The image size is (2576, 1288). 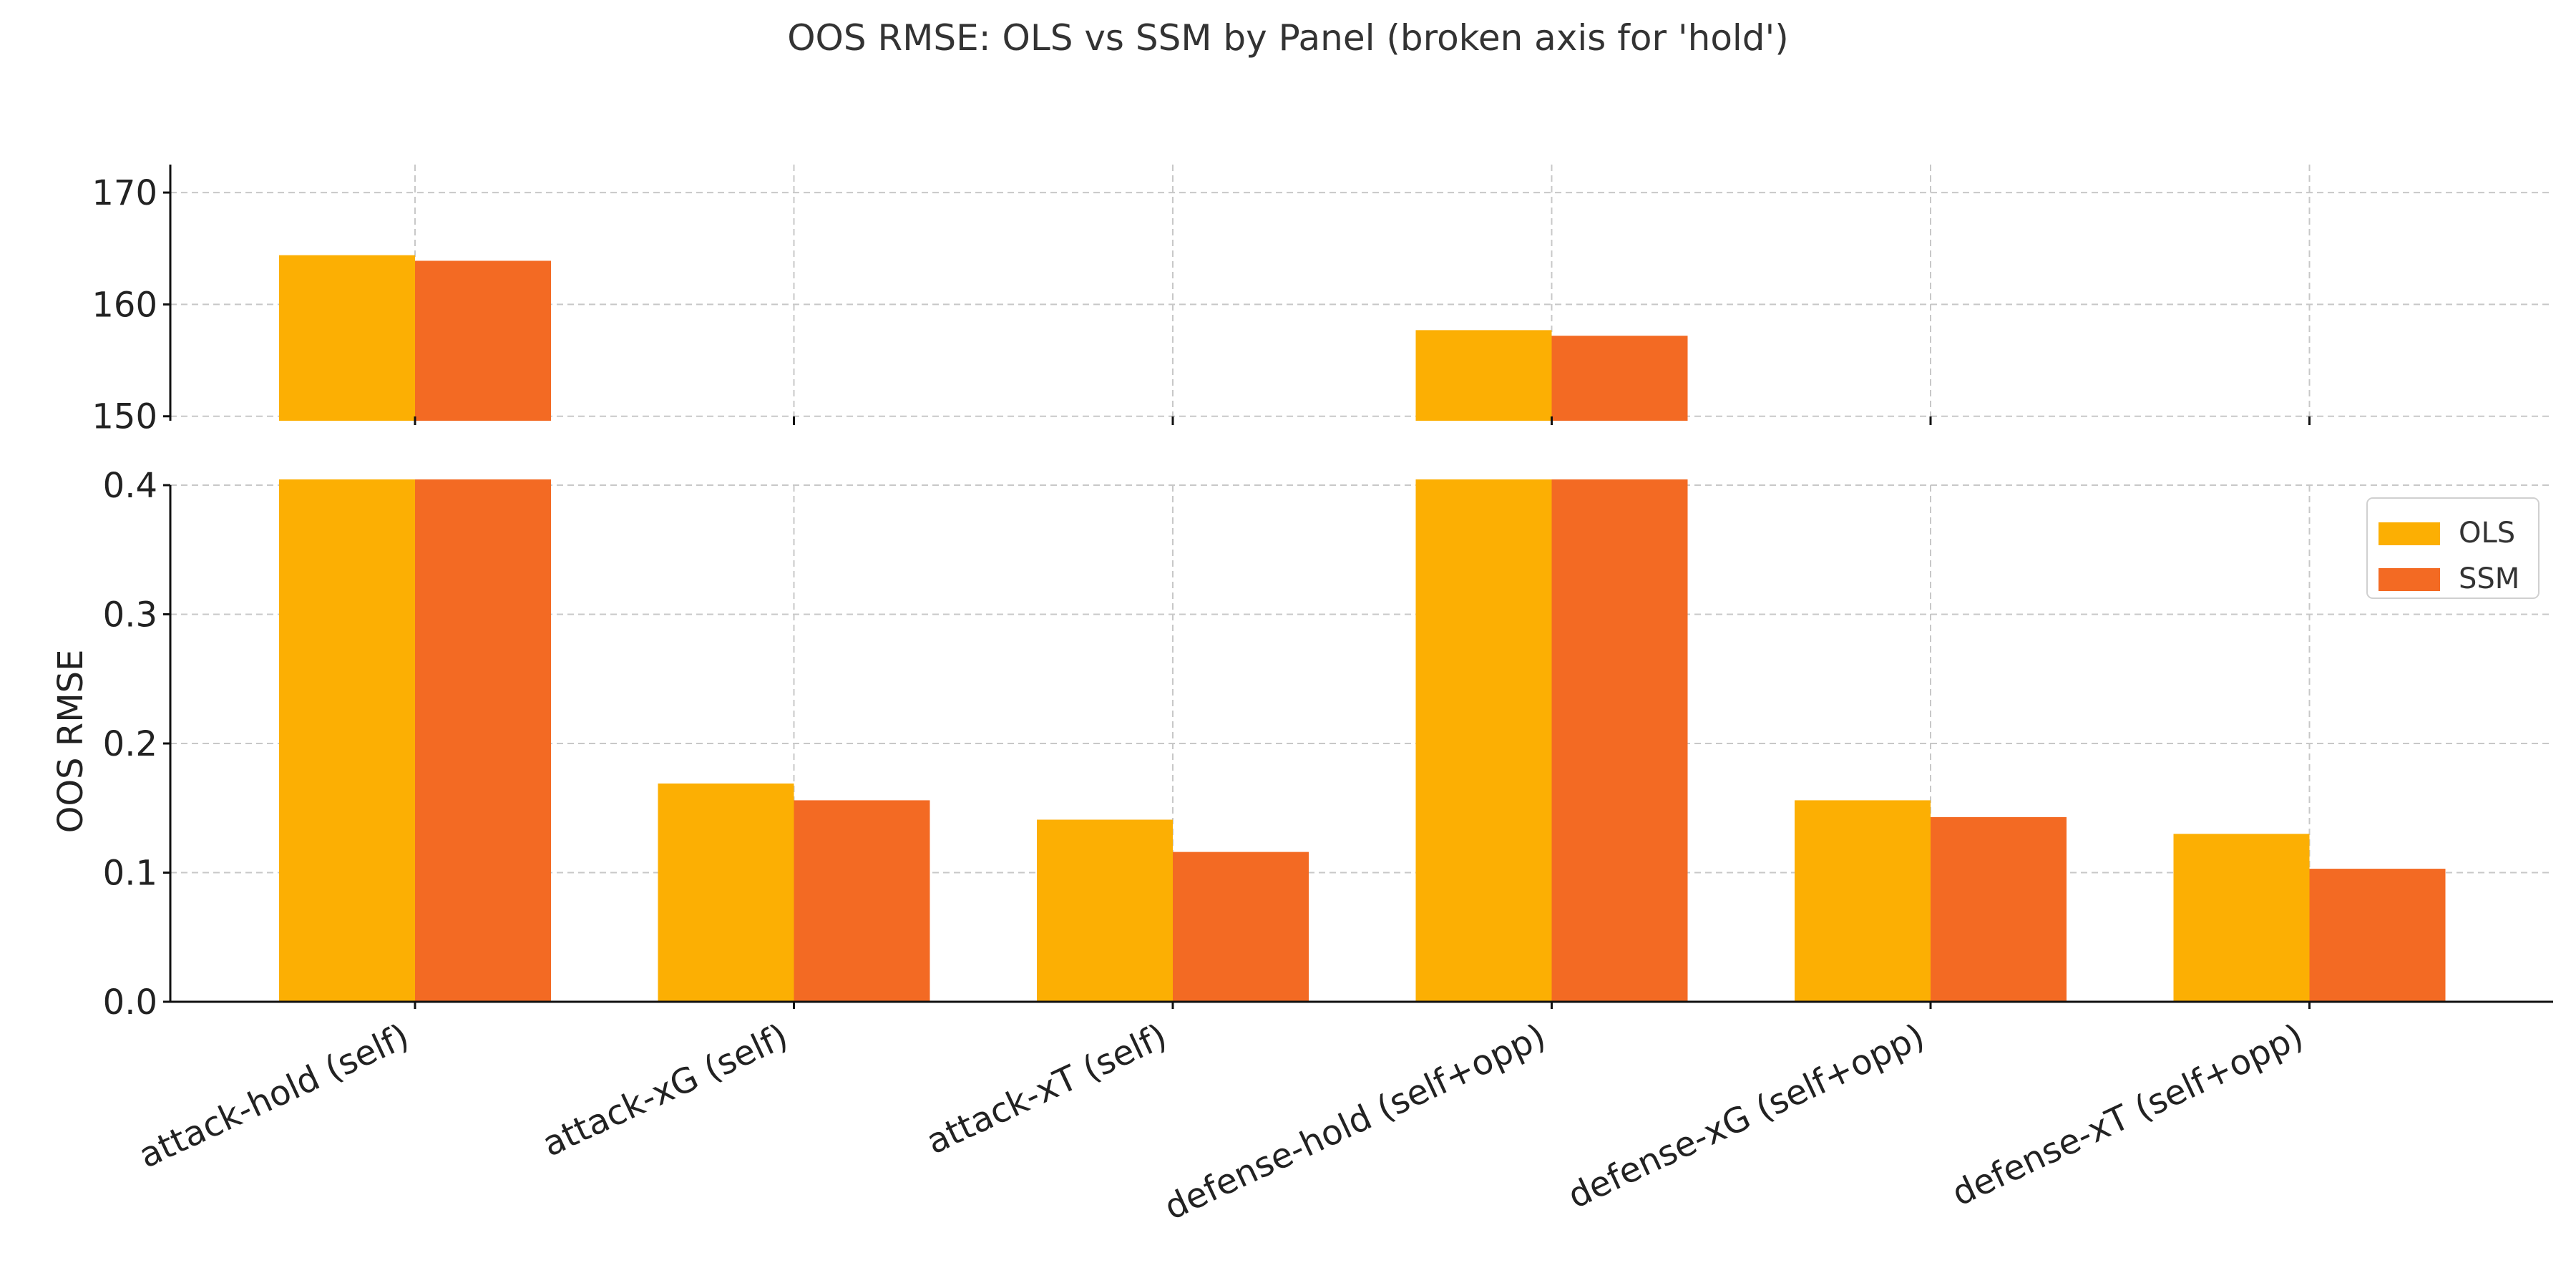 I want to click on legend-label-ssm: SSM, so click(x=2489, y=578).